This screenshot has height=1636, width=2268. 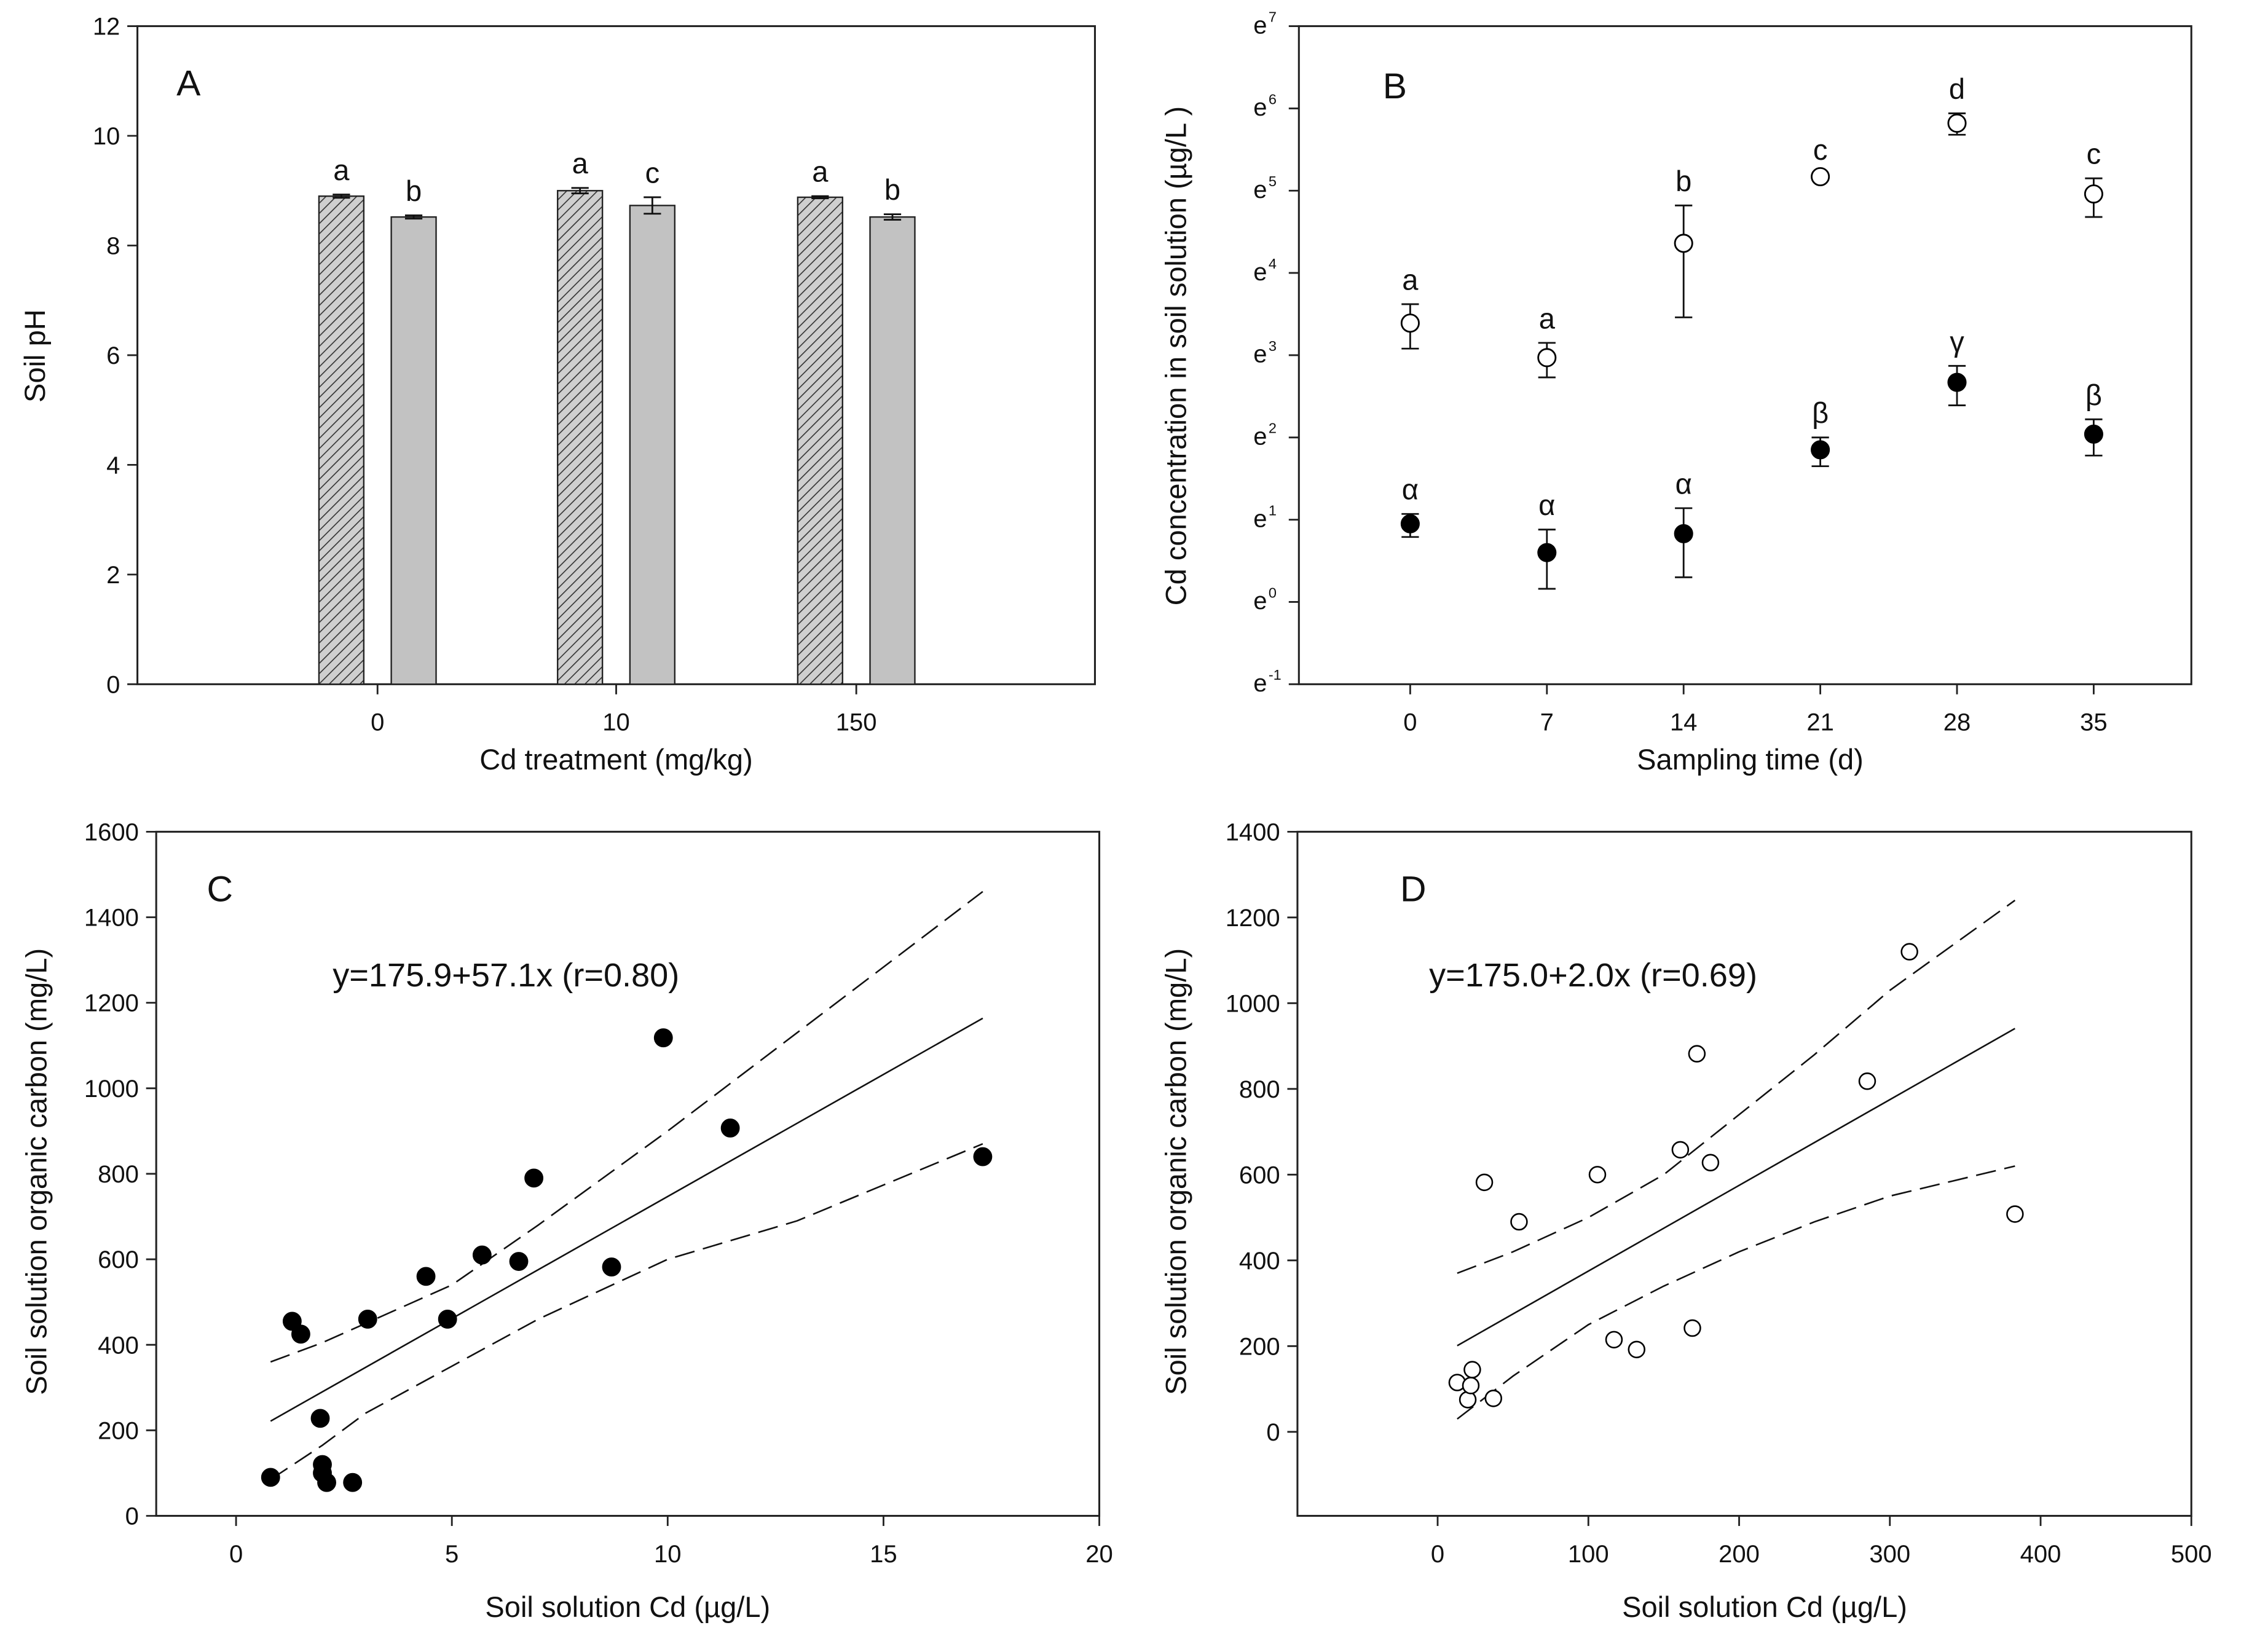 What do you see at coordinates (236, 1555) in the screenshot?
I see `panel-c-xtick-label: 0` at bounding box center [236, 1555].